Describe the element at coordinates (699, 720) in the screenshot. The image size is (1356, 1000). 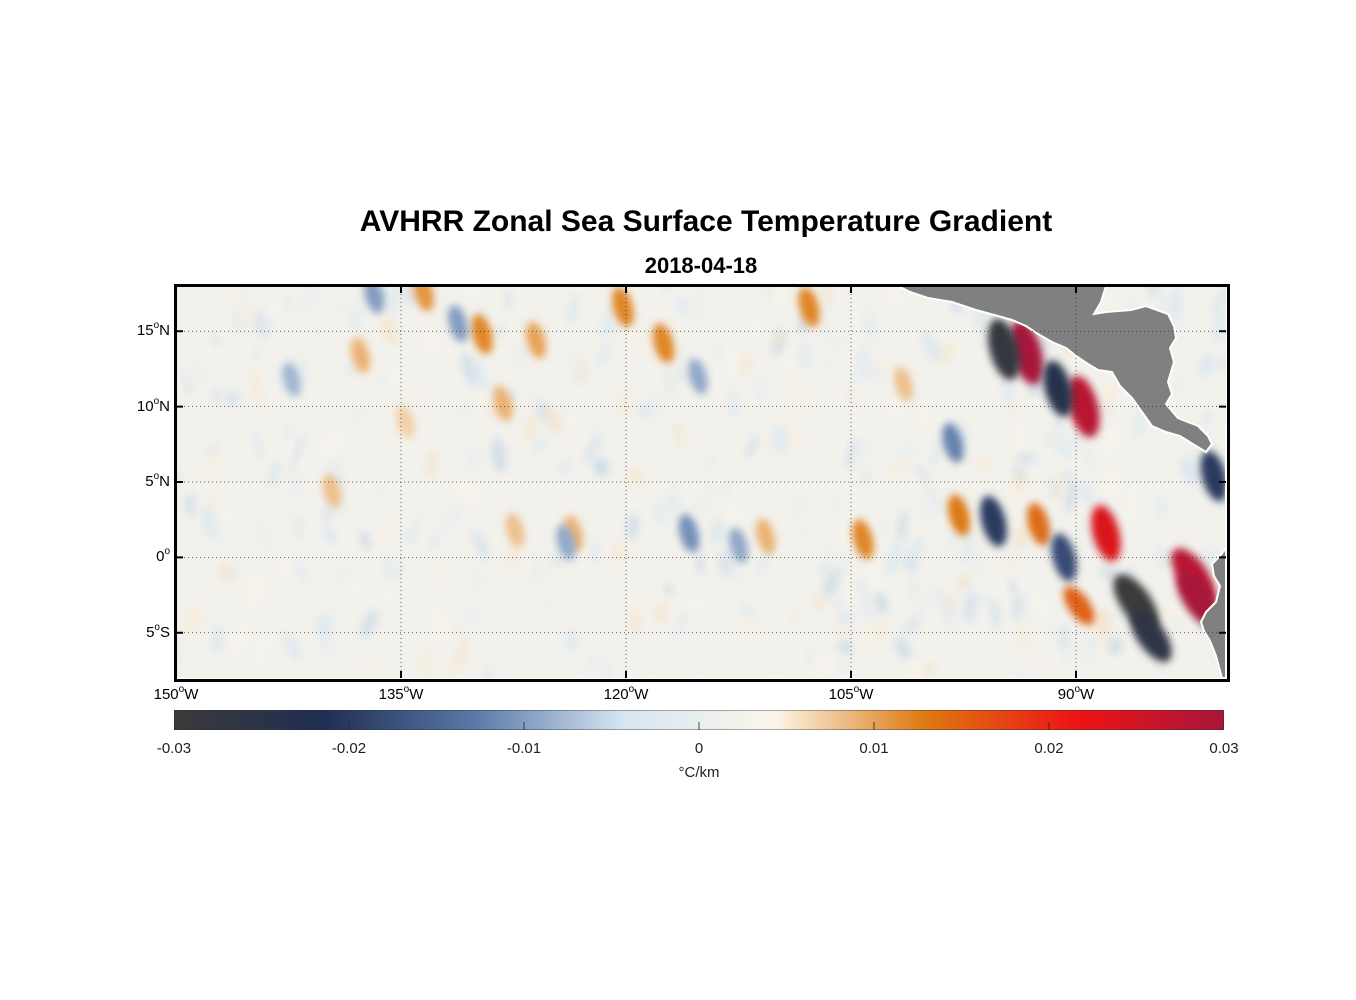
I see `colorbar-gradient` at that location.